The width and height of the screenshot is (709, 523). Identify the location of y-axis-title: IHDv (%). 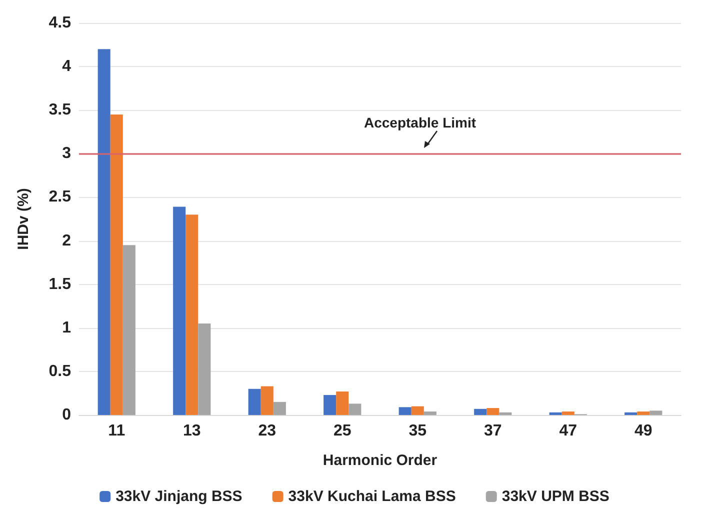
(23, 219).